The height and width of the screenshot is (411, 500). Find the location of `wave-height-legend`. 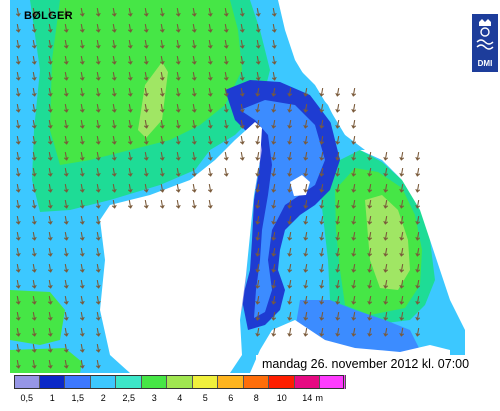

wave-height-legend is located at coordinates (184, 382).